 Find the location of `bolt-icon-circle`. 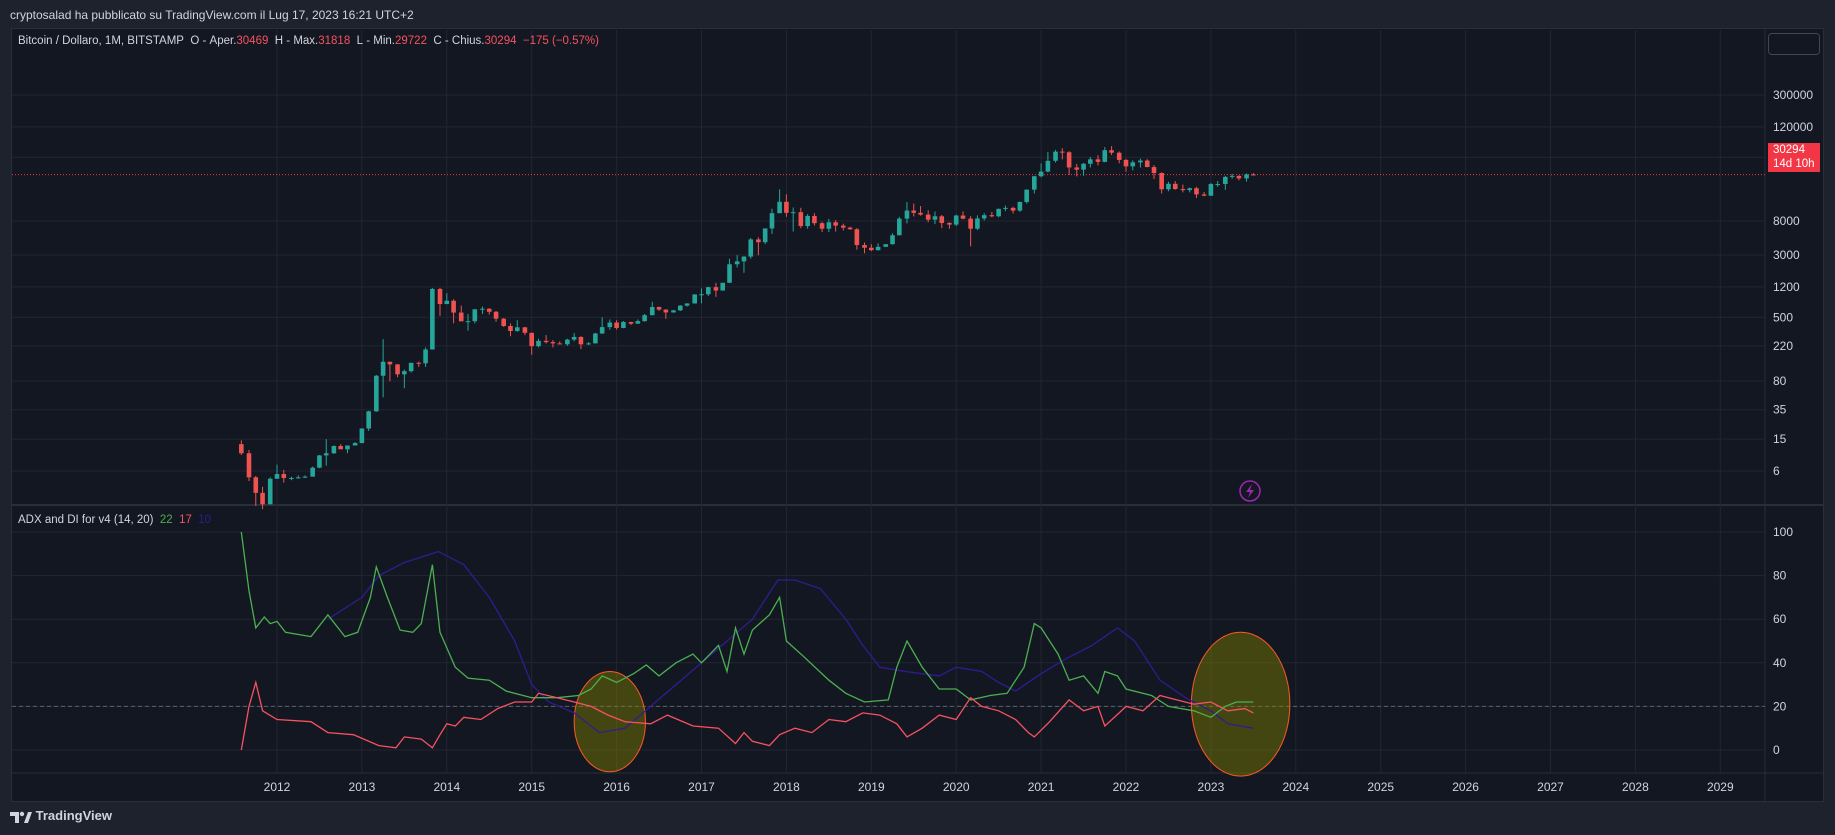

bolt-icon-circle is located at coordinates (1250, 491).